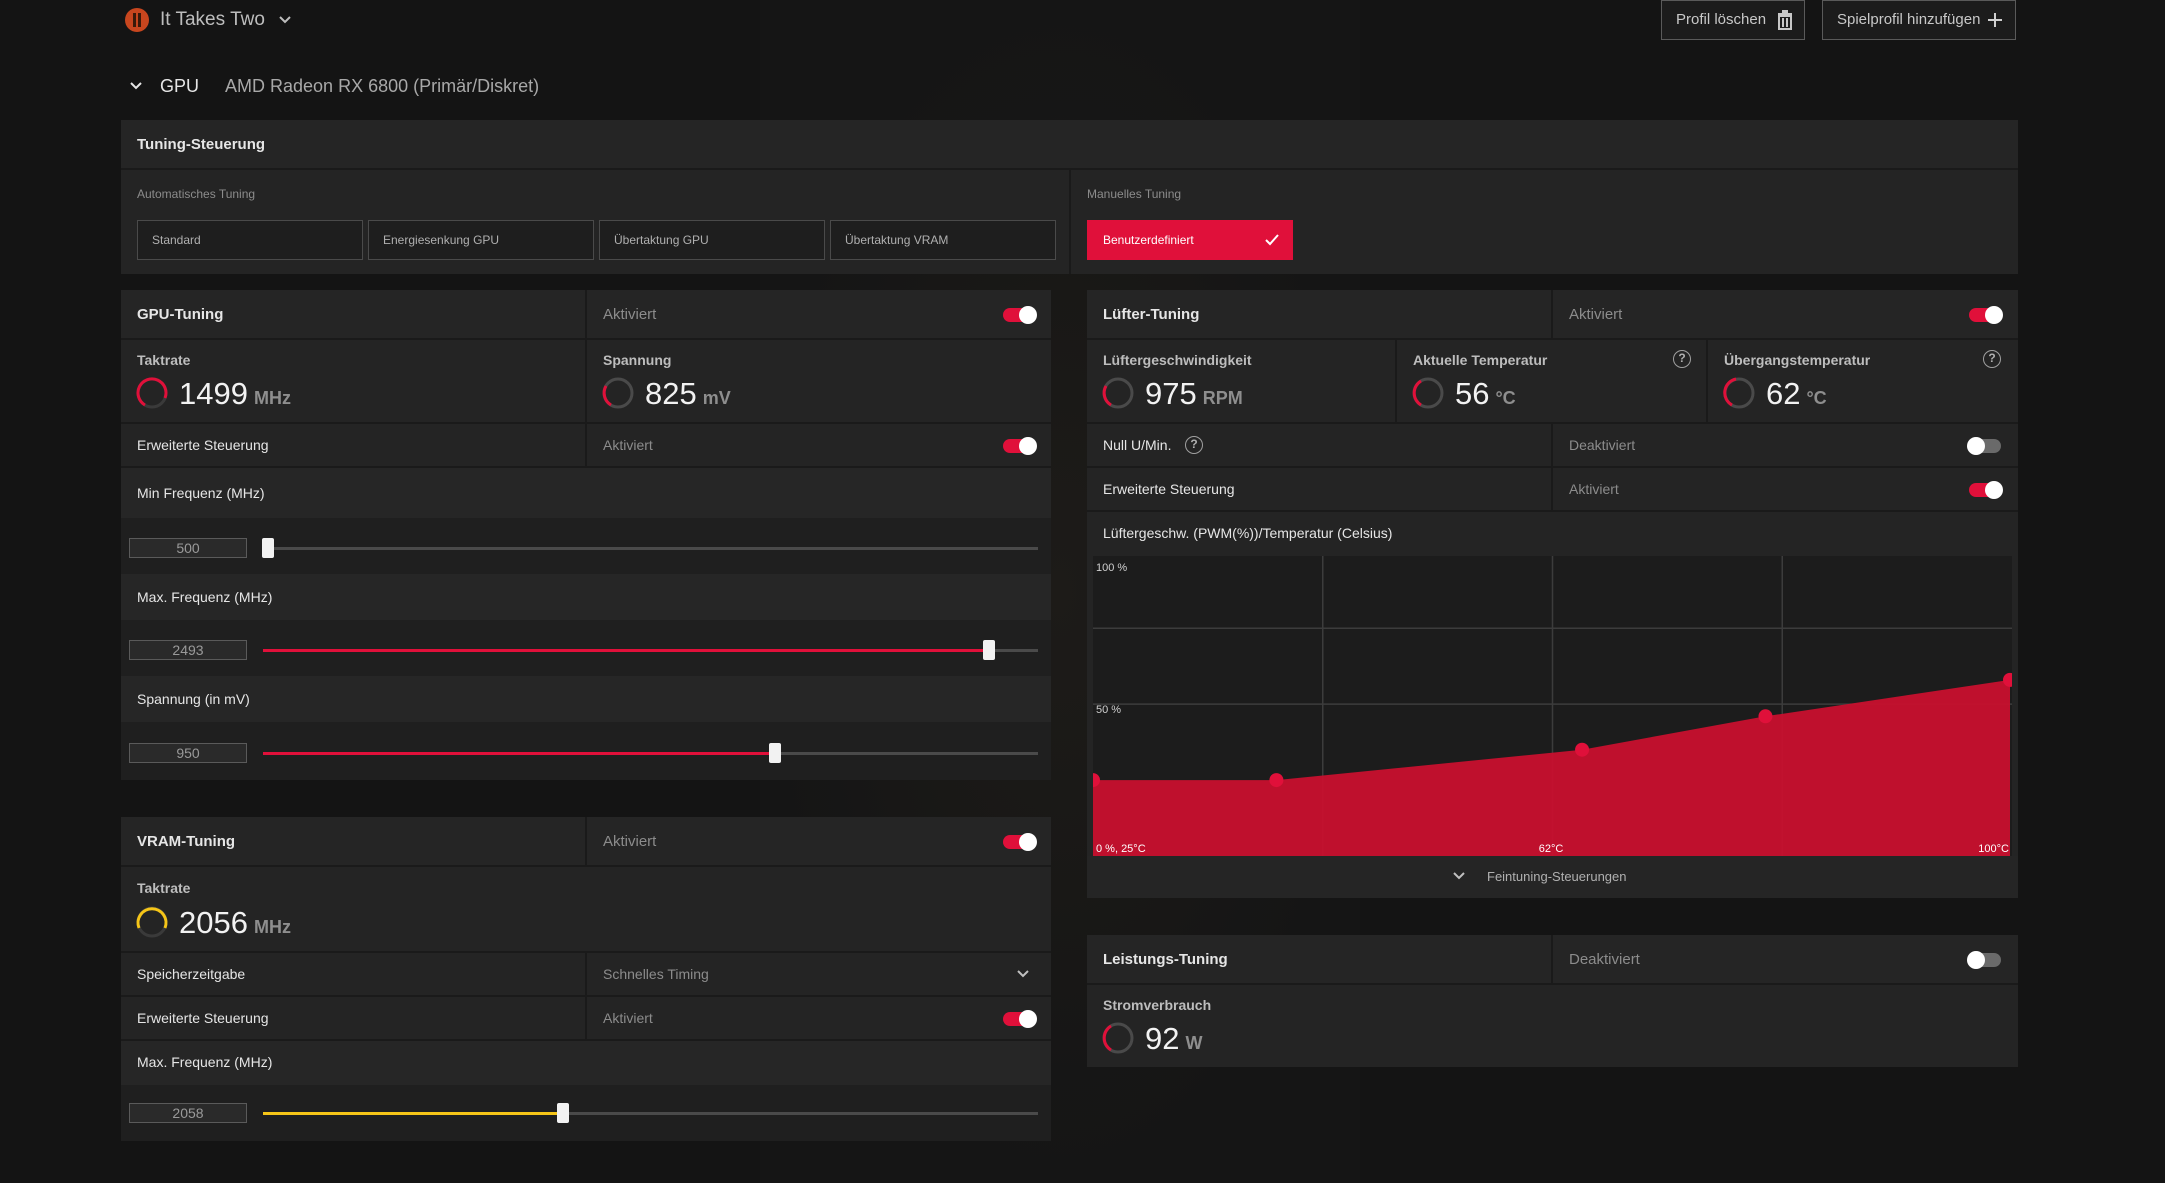 Image resolution: width=2165 pixels, height=1183 pixels. I want to click on x-tick-label: 62°C, so click(1551, 849).